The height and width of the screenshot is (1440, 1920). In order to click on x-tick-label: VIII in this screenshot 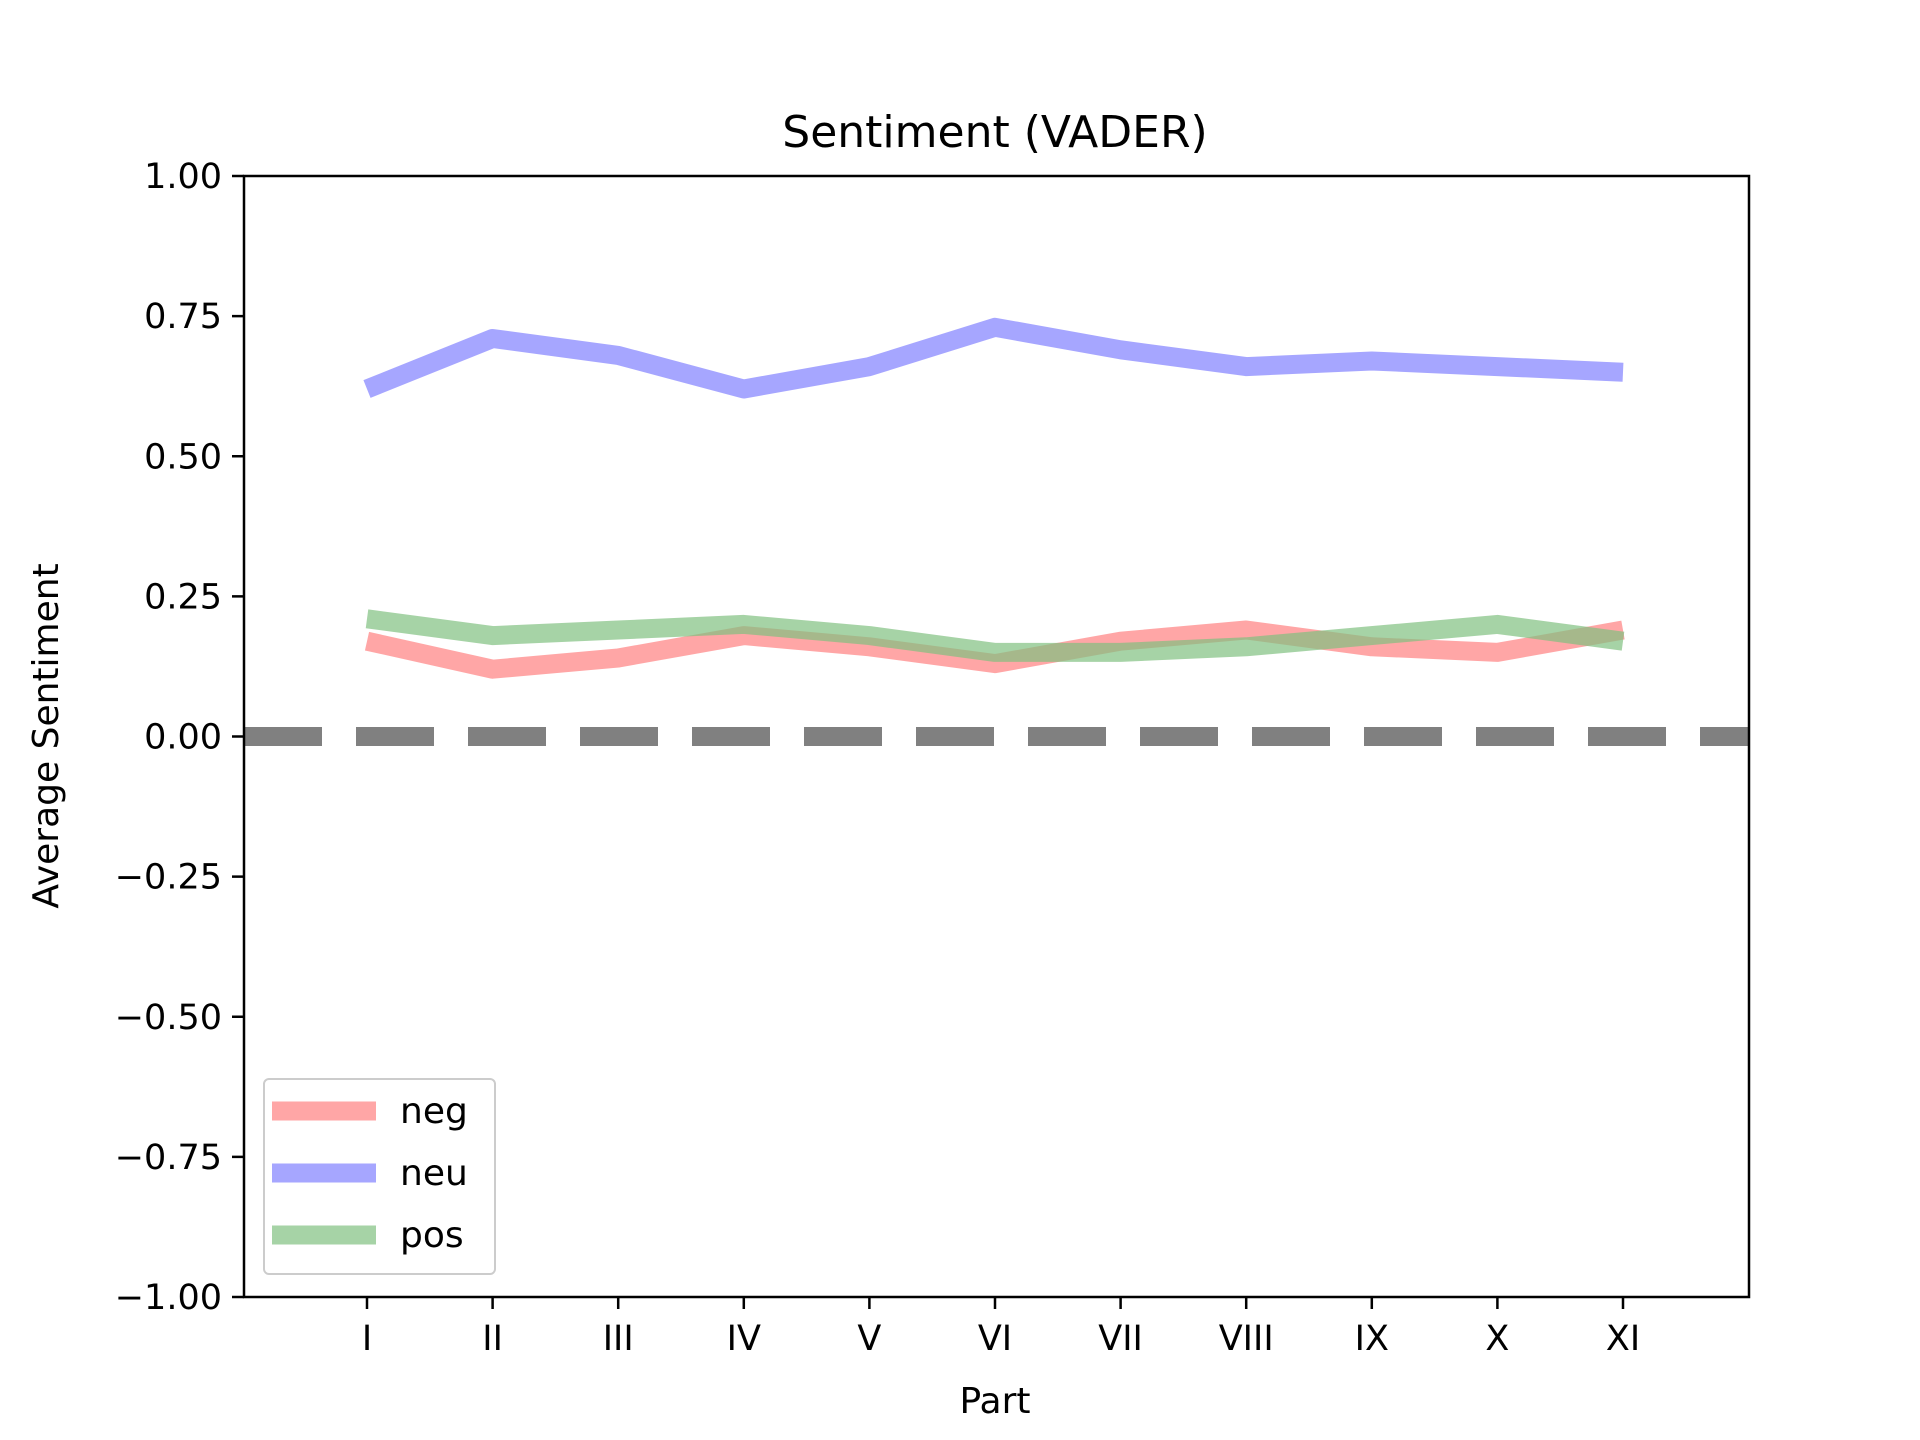, I will do `click(1246, 1339)`.